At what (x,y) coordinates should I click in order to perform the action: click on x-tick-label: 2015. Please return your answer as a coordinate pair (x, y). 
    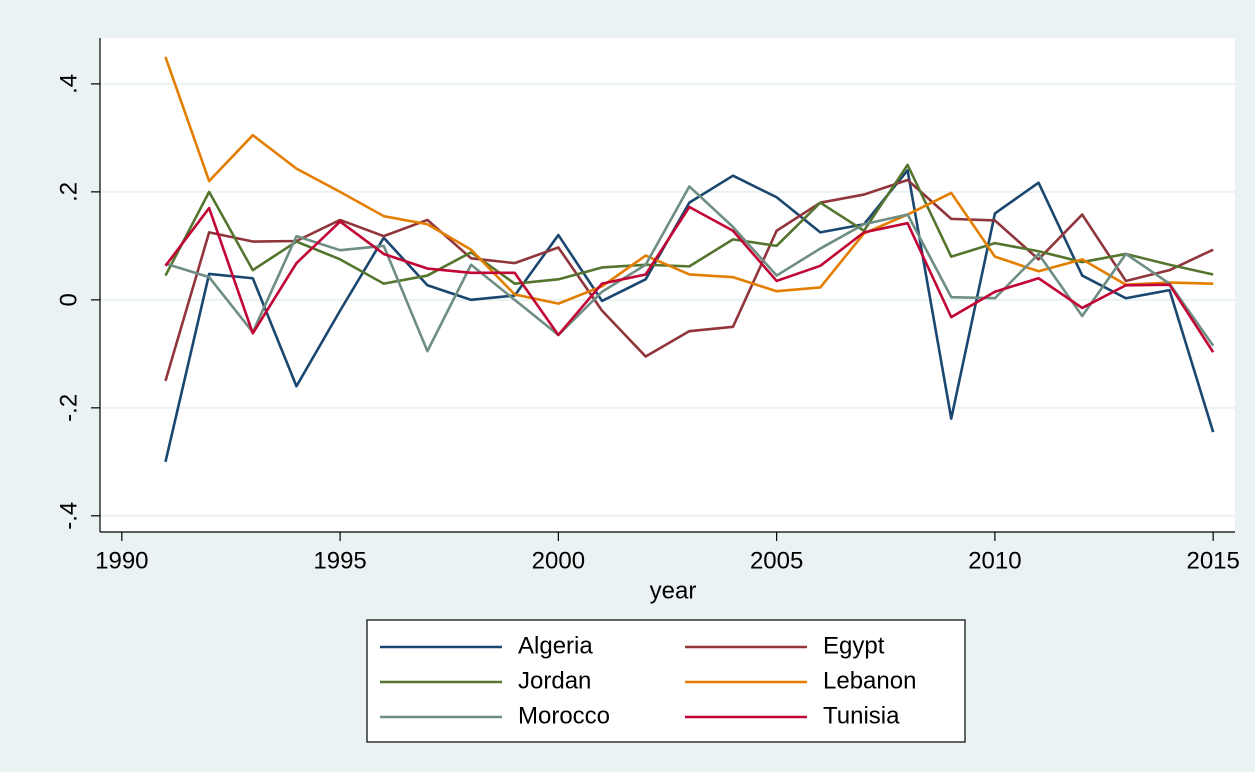
    Looking at the image, I should click on (1212, 560).